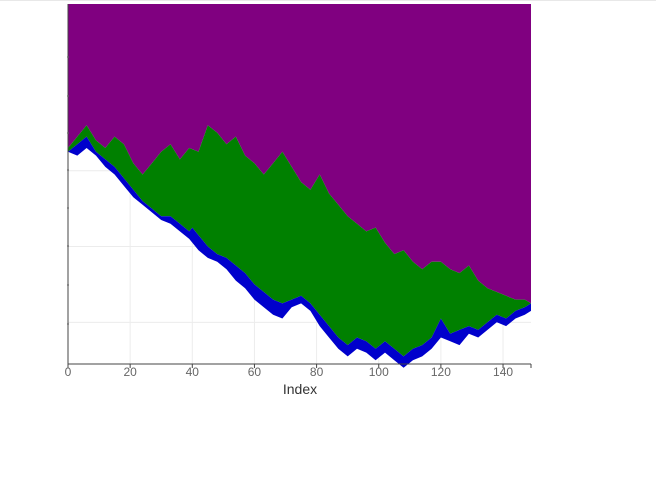 Image resolution: width=656 pixels, height=488 pixels. I want to click on x-tick-label: 60, so click(255, 372).